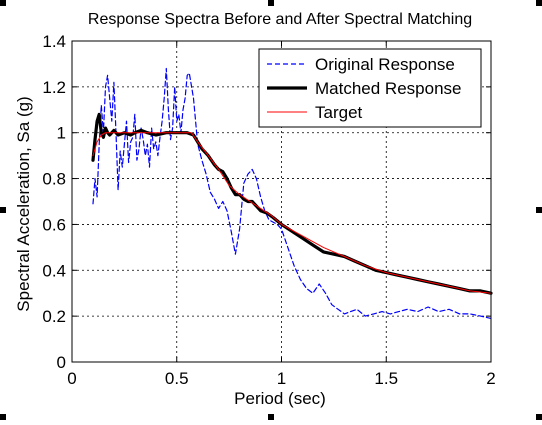 This screenshot has height=425, width=542. I want to click on x-tick-label: 0.5, so click(177, 378).